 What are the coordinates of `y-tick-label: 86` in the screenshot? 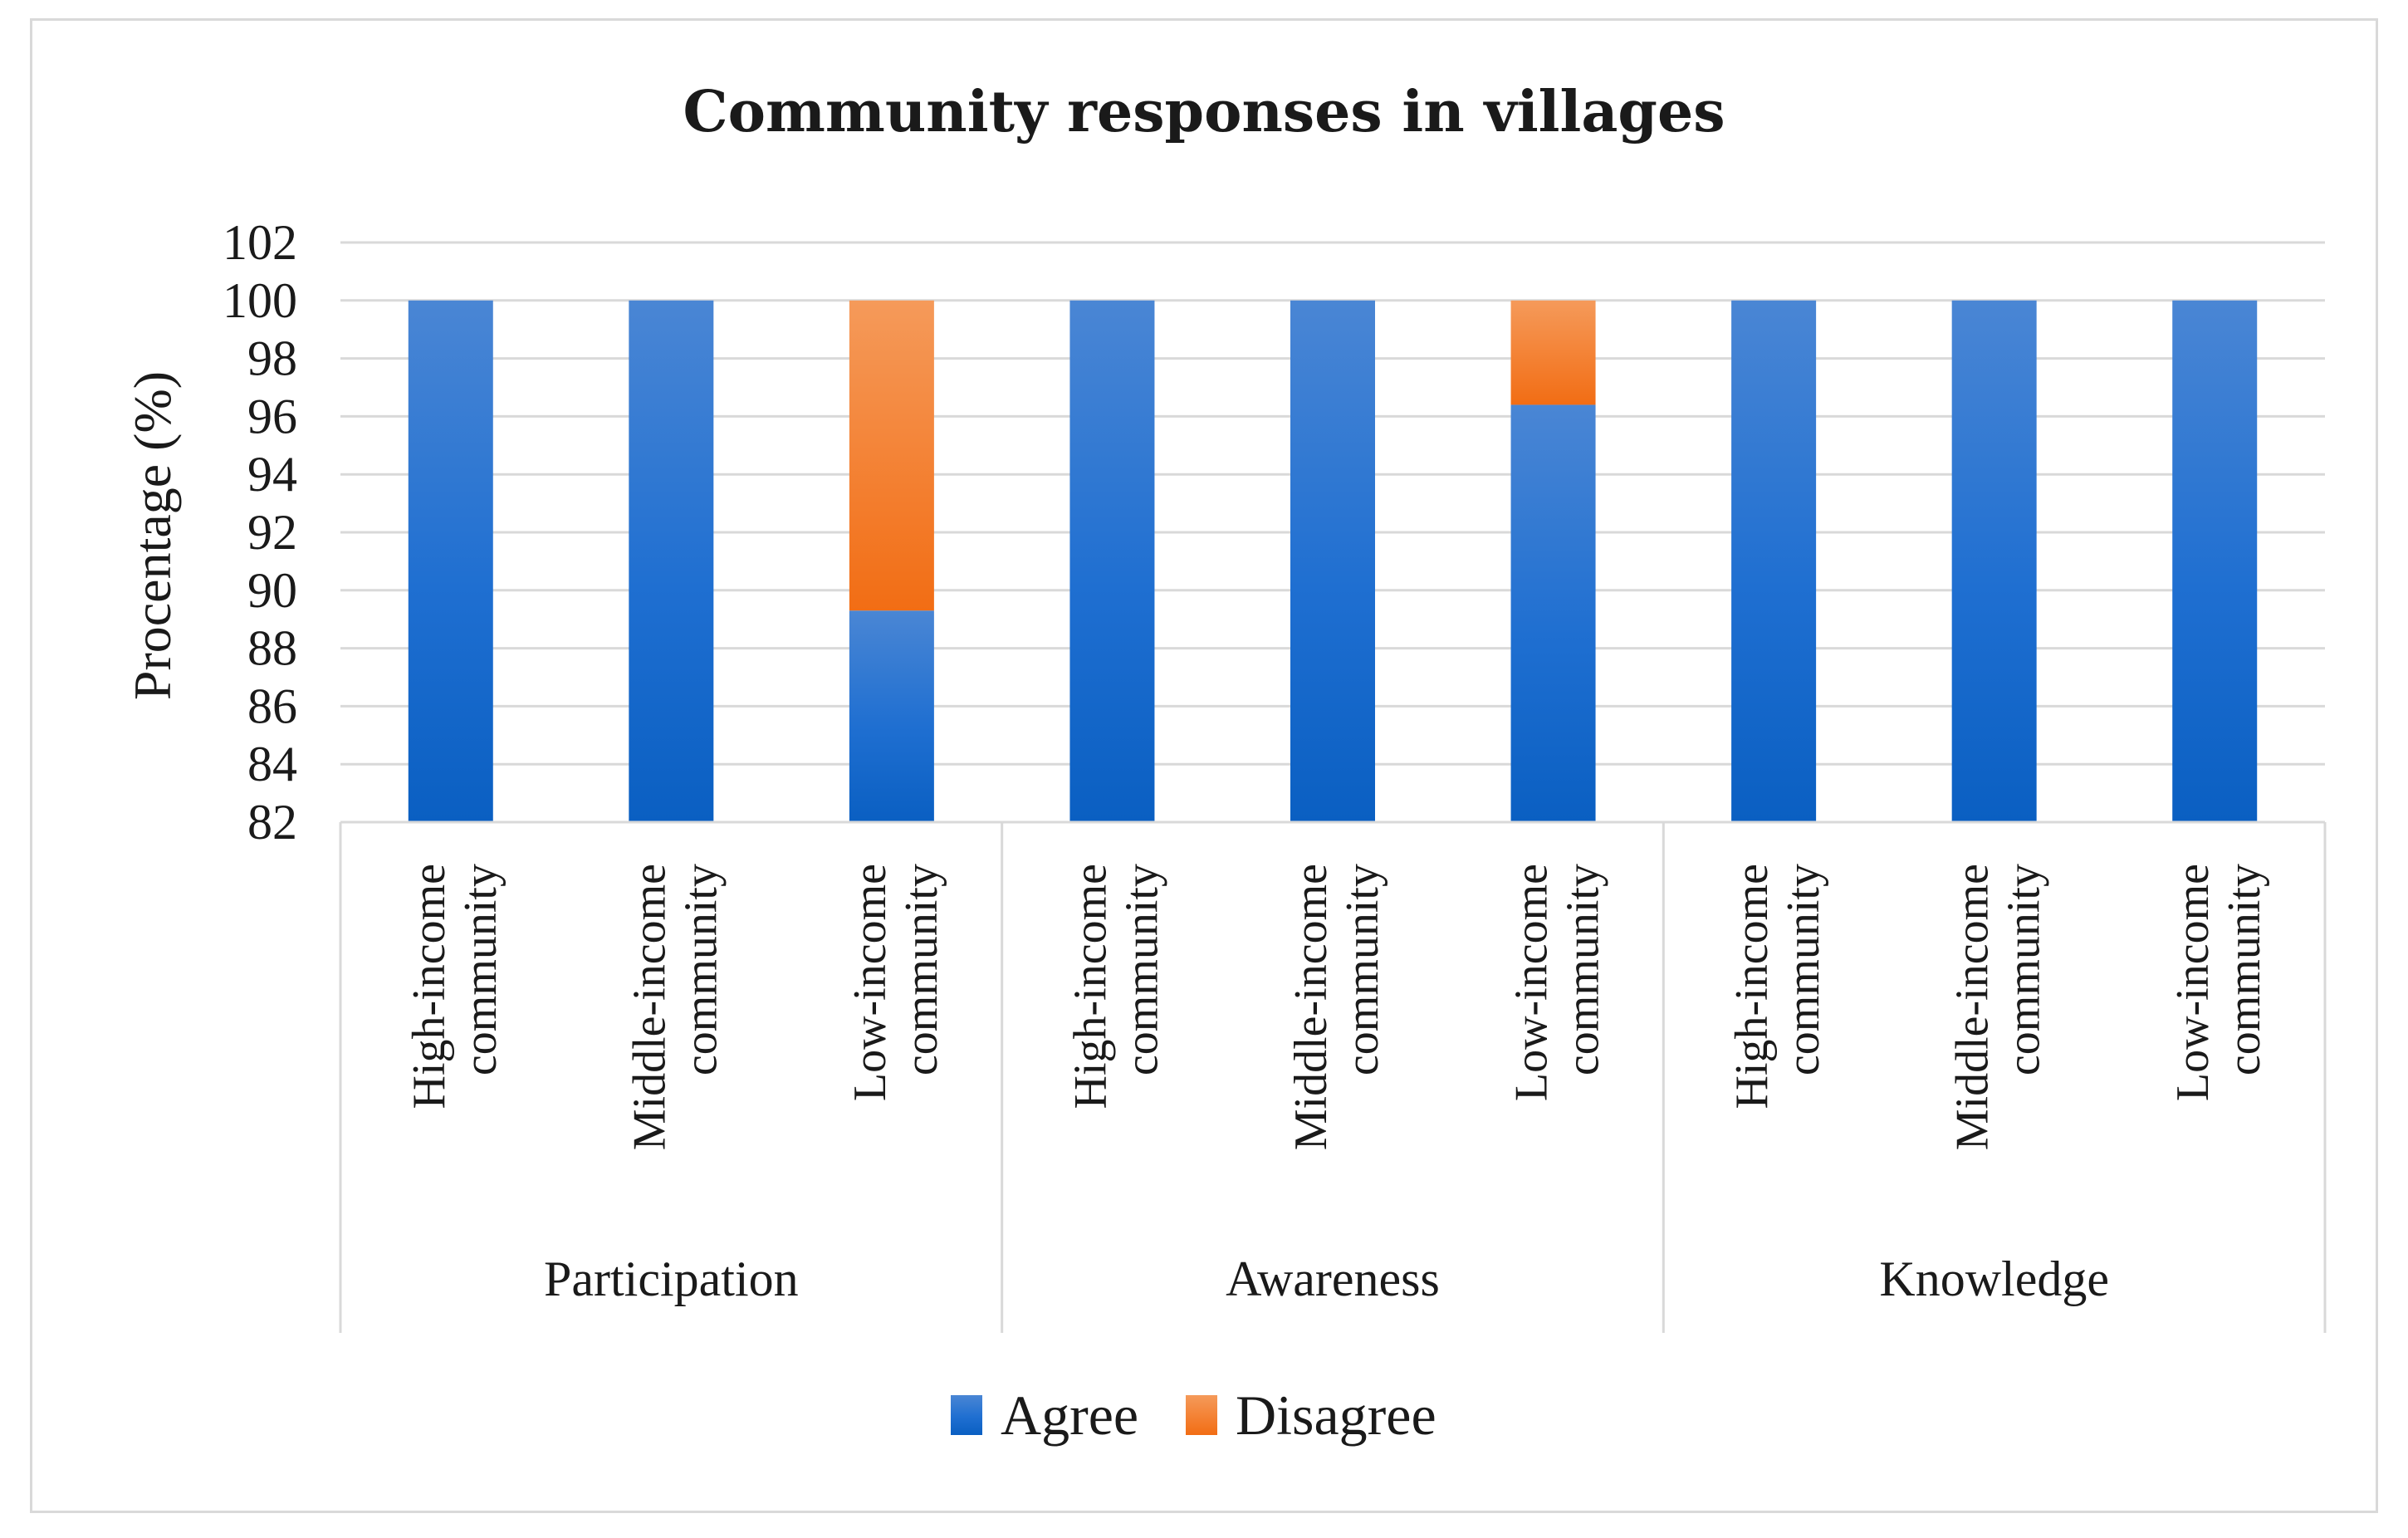 It's located at (272, 705).